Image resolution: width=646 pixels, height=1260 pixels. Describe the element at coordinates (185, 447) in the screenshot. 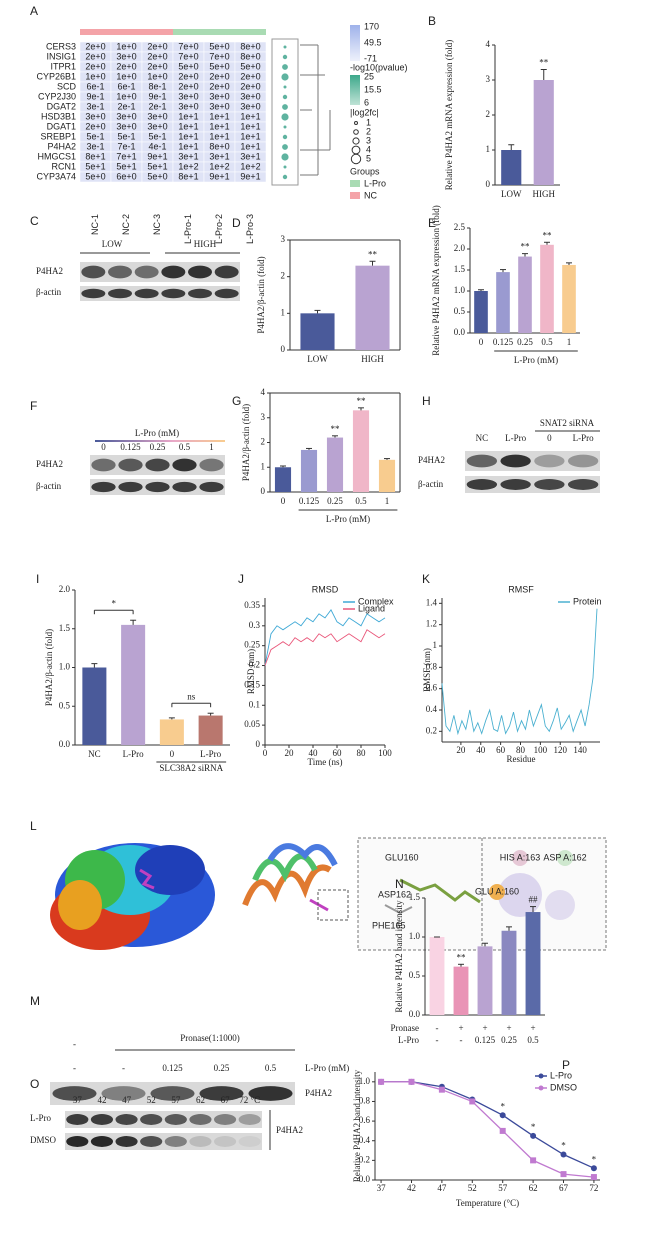

I see `label: 0.5` at that location.